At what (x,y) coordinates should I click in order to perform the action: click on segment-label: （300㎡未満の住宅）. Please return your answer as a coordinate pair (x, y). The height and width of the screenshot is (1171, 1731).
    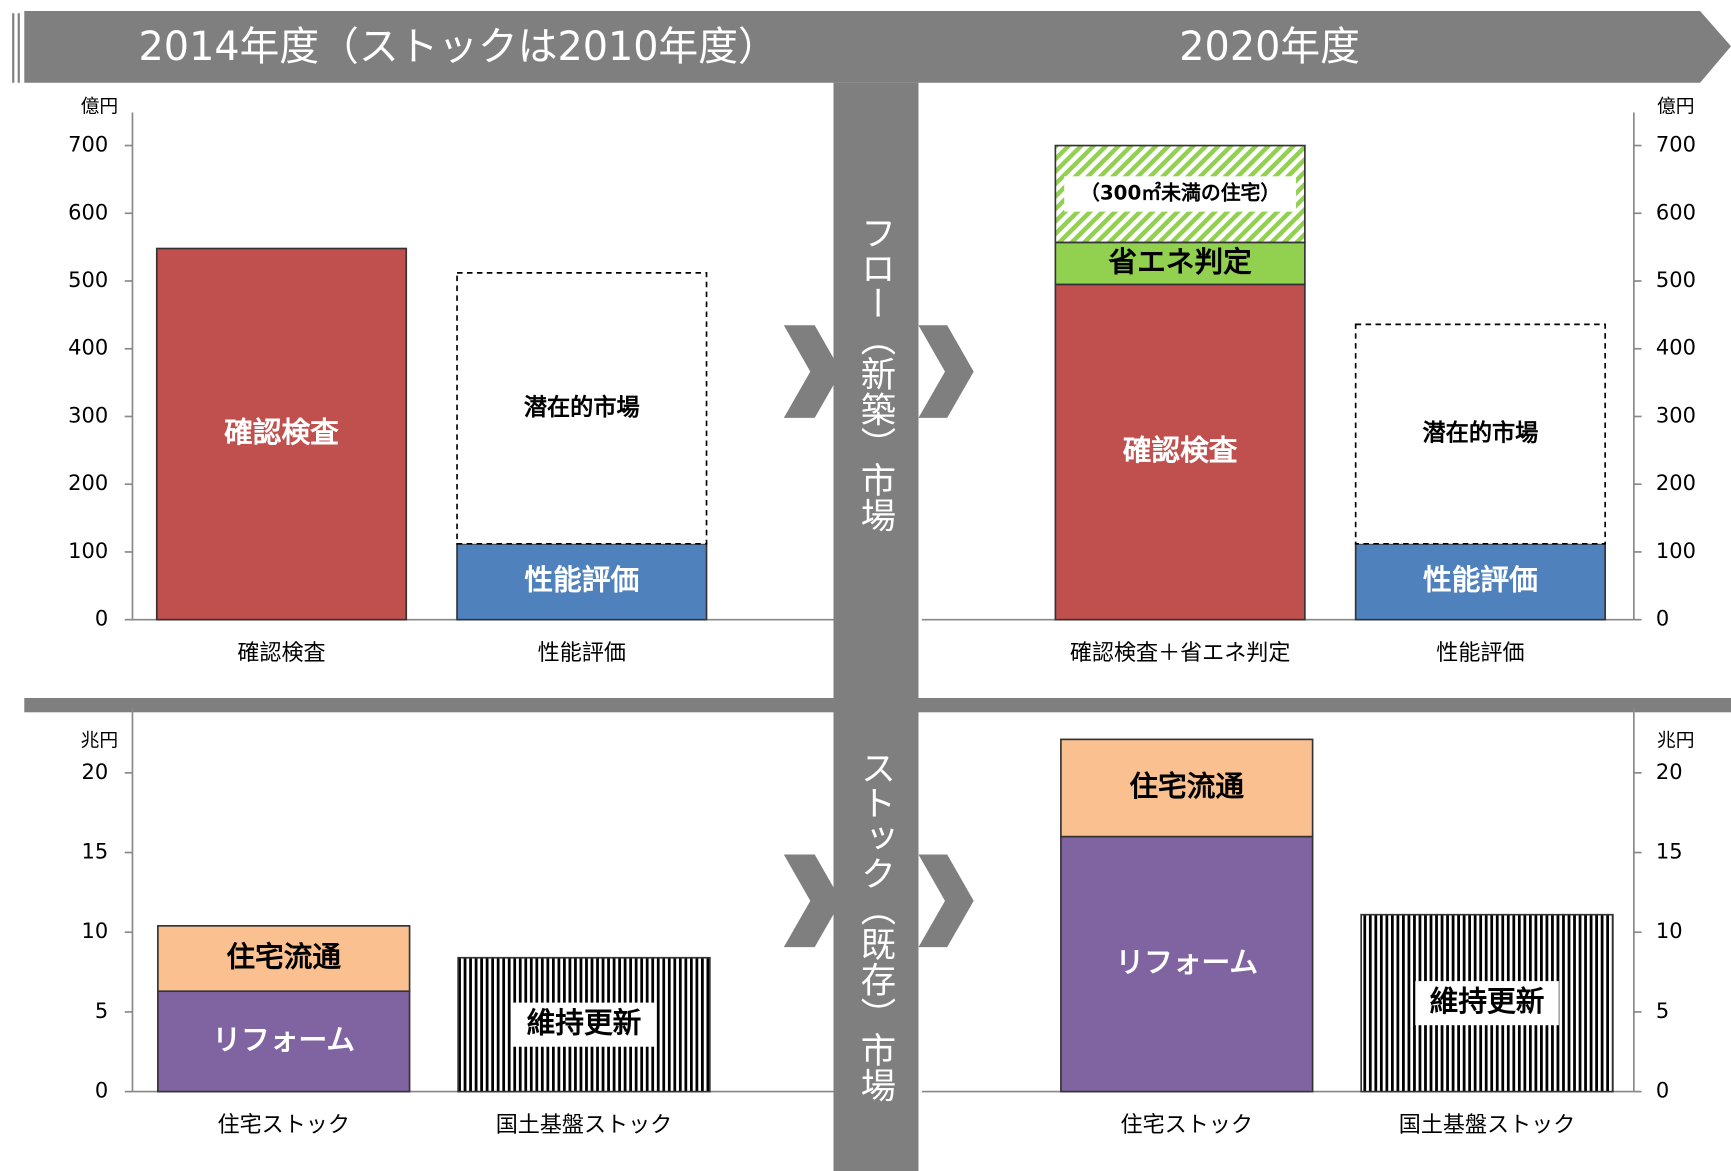
    Looking at the image, I should click on (1180, 192).